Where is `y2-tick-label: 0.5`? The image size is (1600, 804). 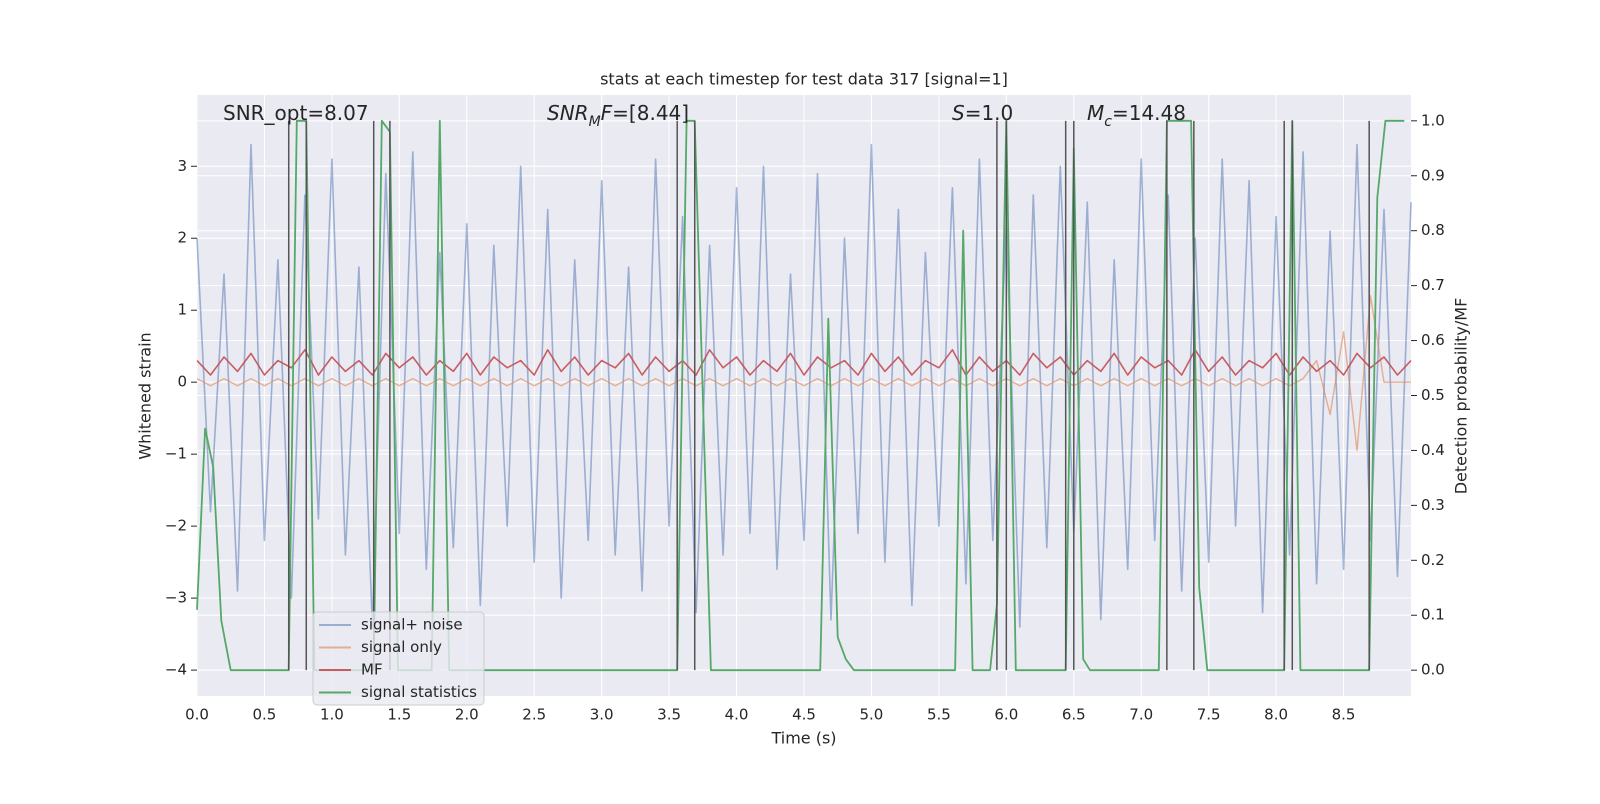 y2-tick-label: 0.5 is located at coordinates (1433, 395).